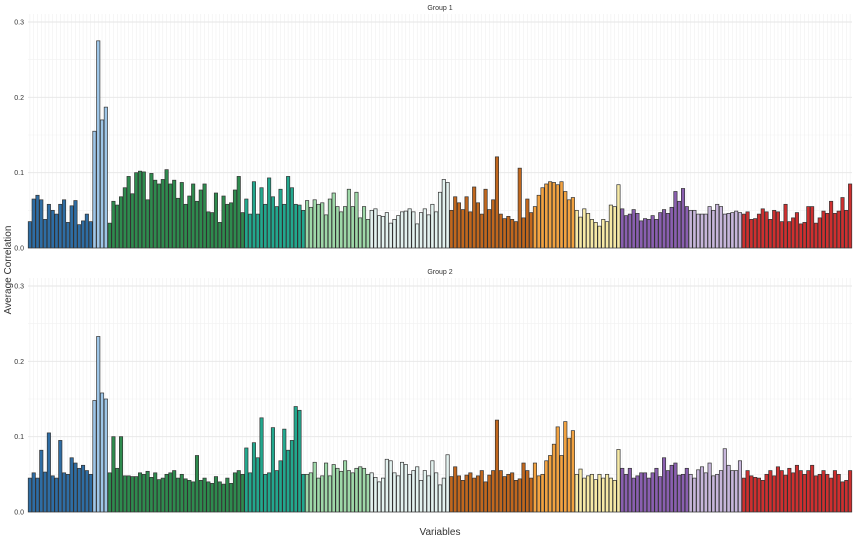 Image resolution: width=862 pixels, height=545 pixels. I want to click on y-tick-label: 0.3, so click(19, 23).